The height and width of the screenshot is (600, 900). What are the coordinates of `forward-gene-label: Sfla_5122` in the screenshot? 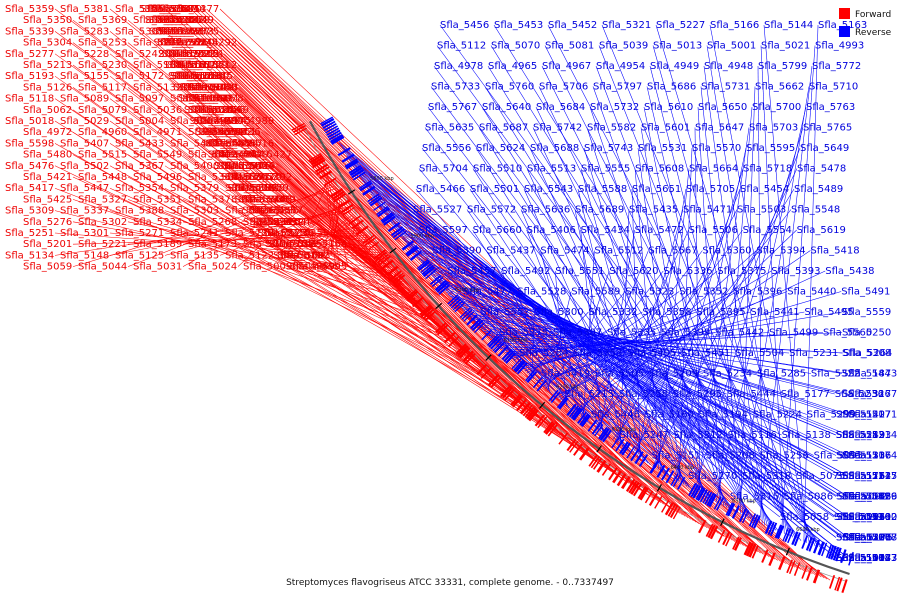 It's located at (249, 255).